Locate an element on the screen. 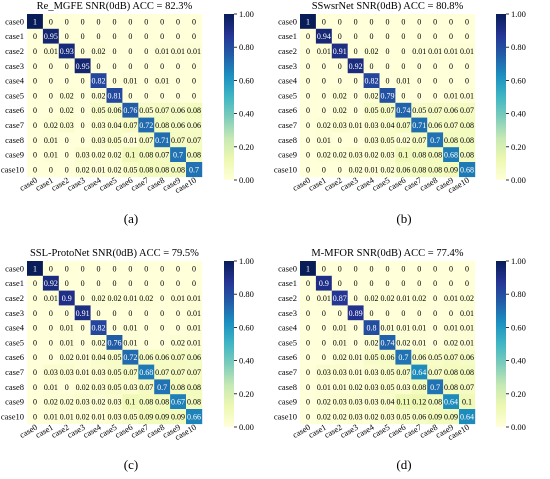  cell-value-label: 0.72 is located at coordinates (130, 357).